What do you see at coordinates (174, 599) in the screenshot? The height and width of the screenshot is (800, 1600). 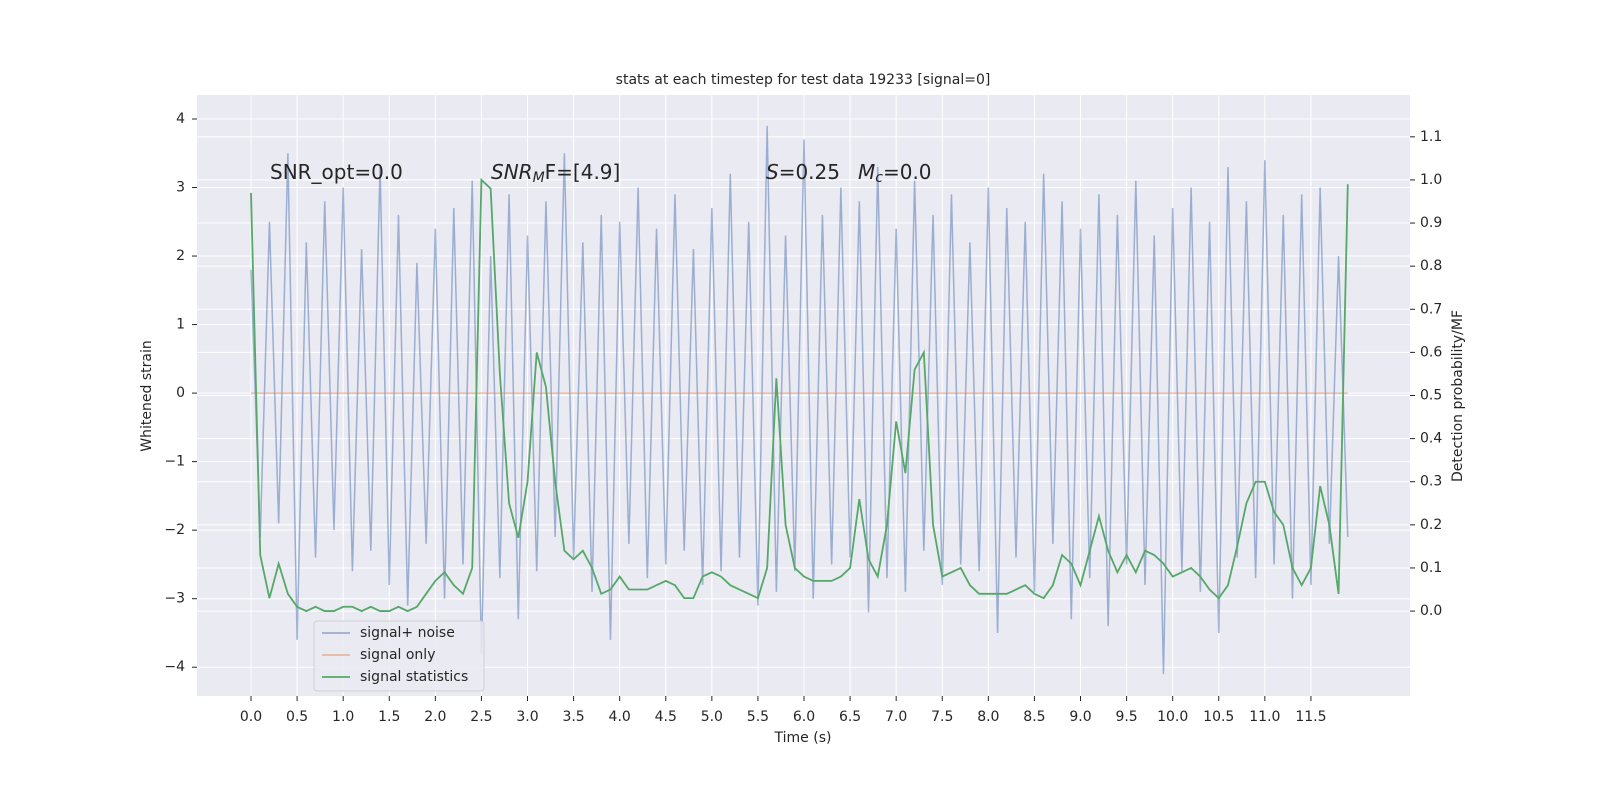 I see `y-tick-label: −3` at bounding box center [174, 599].